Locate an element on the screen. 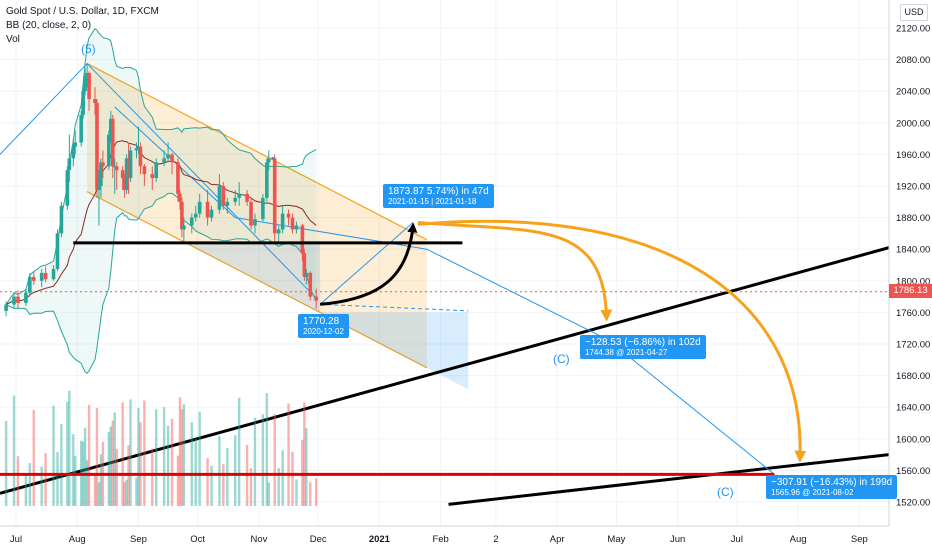  time-tick-label: Dec is located at coordinates (318, 539).